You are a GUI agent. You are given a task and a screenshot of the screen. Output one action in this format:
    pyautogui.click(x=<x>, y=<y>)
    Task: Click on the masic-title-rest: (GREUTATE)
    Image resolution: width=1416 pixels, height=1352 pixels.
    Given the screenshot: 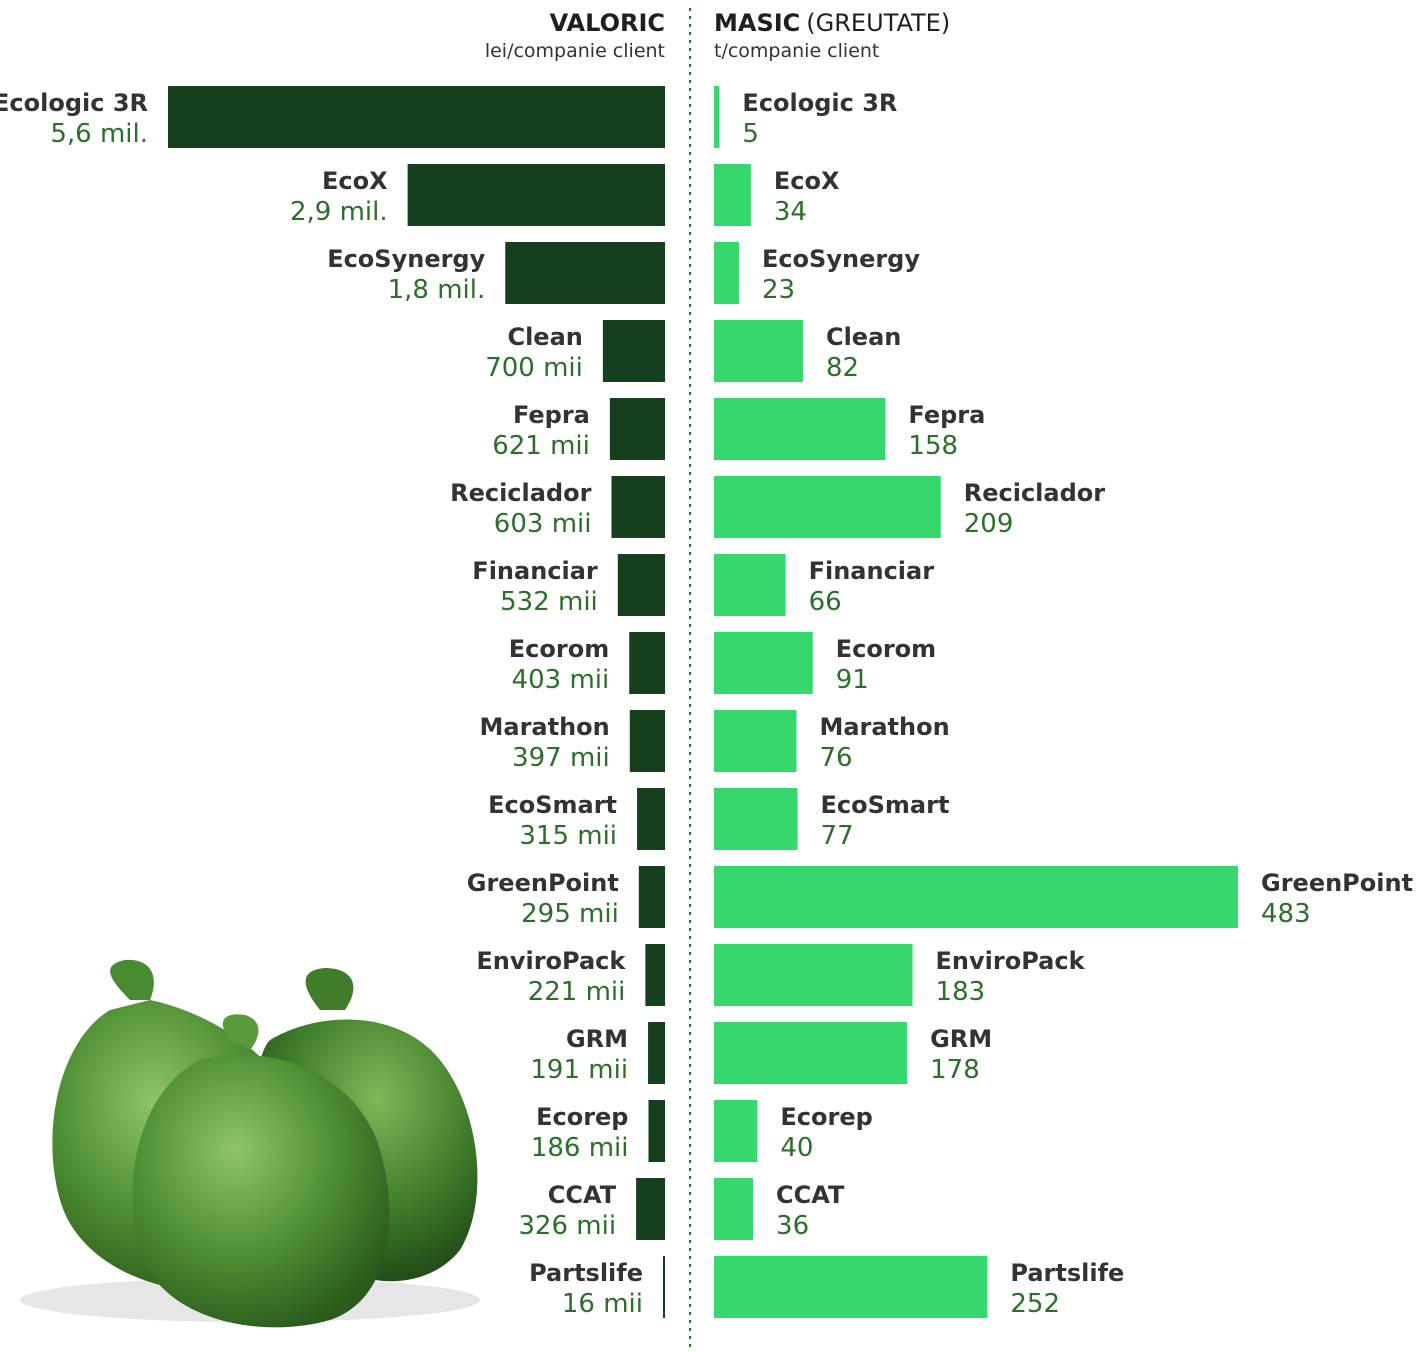 What is the action you would take?
    pyautogui.click(x=878, y=23)
    